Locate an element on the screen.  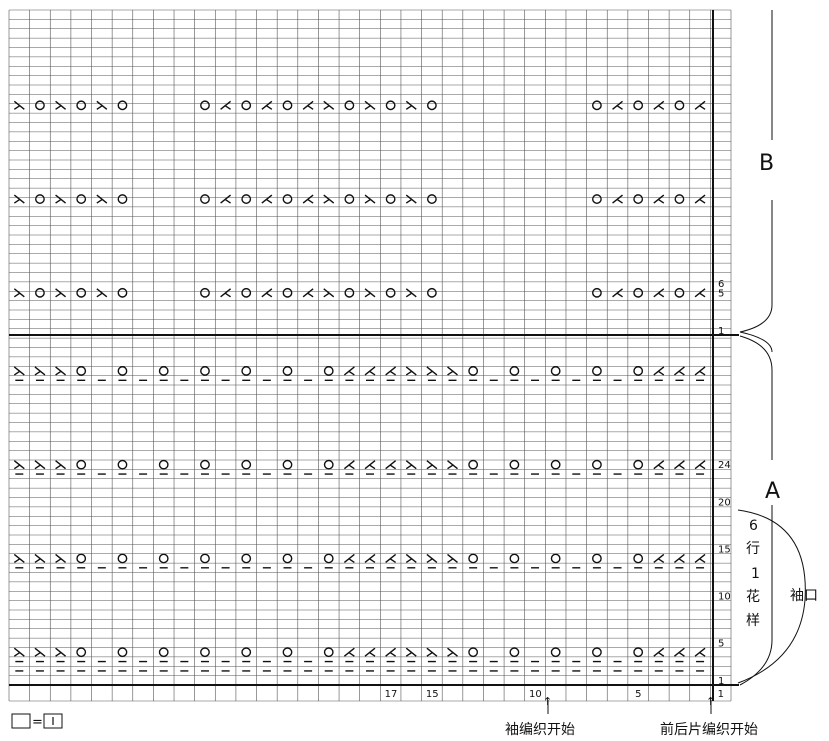
row-number-B: 5 is located at coordinates (721, 293).